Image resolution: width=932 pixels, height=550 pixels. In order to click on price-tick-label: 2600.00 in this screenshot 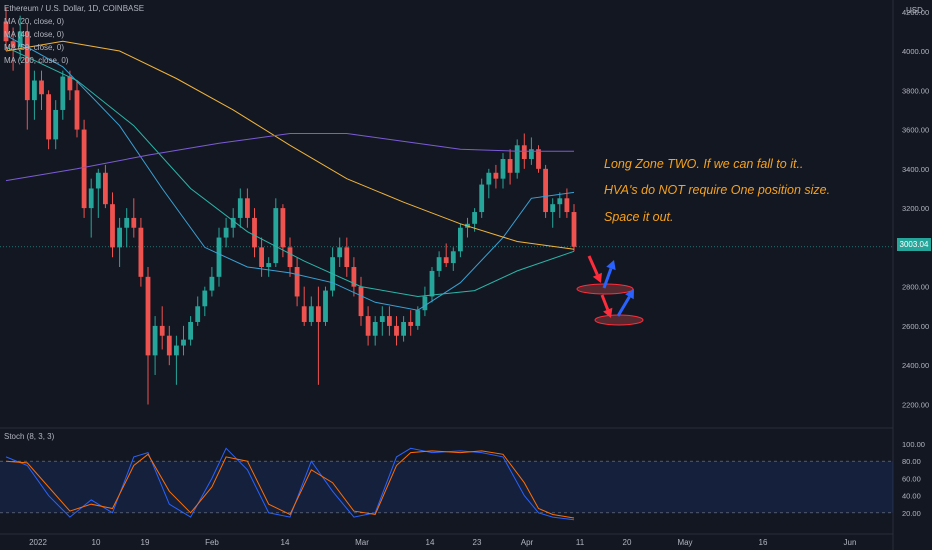, I will do `click(915, 326)`.